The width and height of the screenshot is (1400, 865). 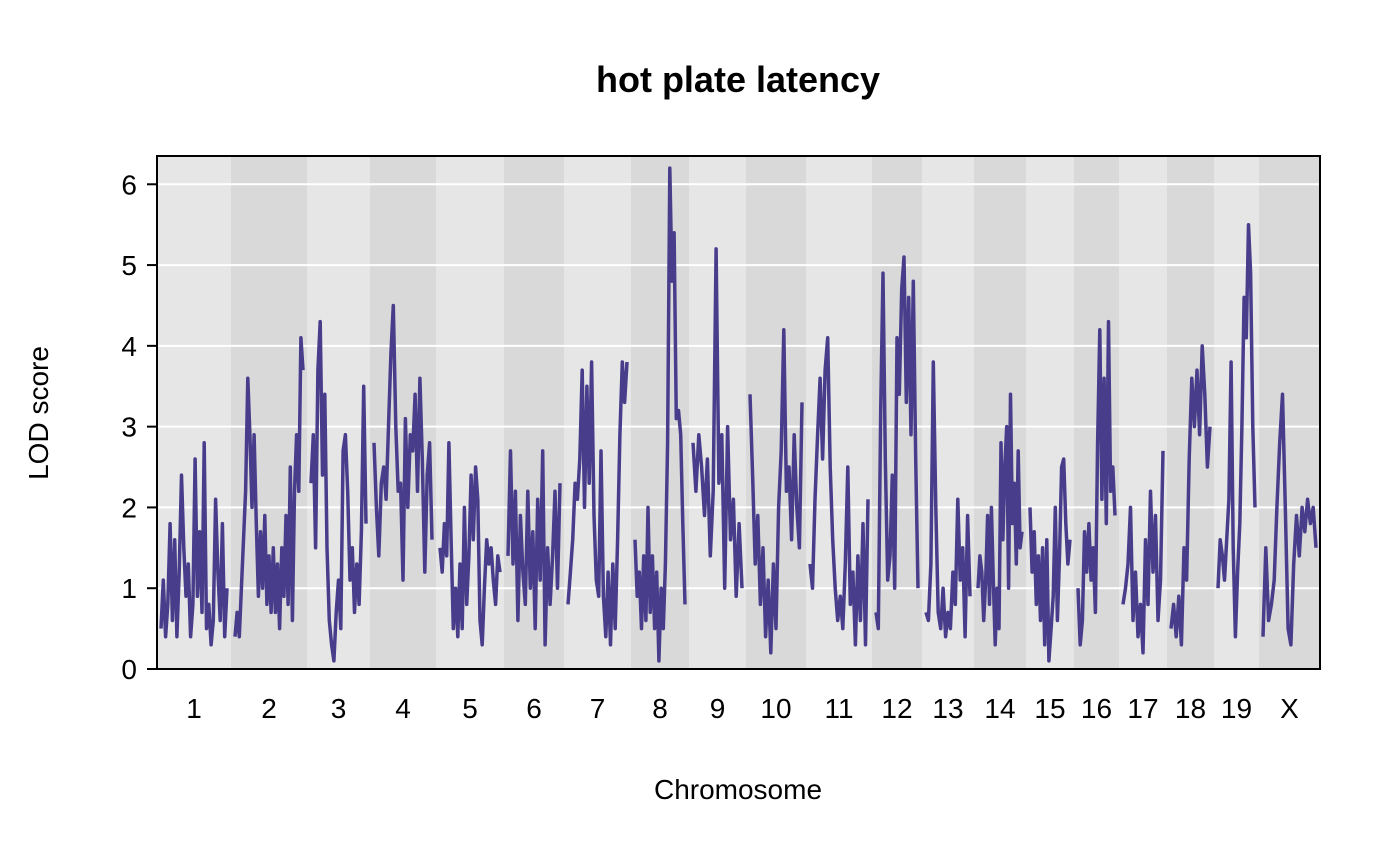 I want to click on lod-curve-chr-X, so click(x=1289, y=519).